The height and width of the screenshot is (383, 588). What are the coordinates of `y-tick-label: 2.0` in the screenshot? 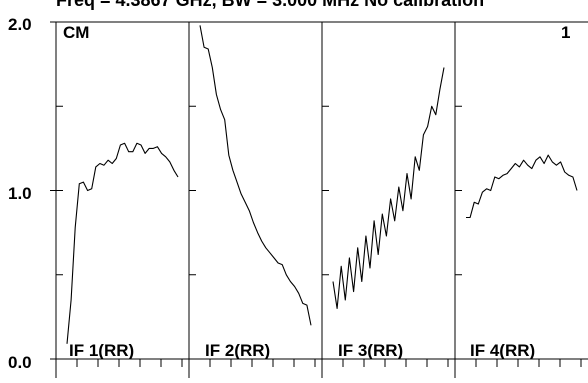 It's located at (20, 24).